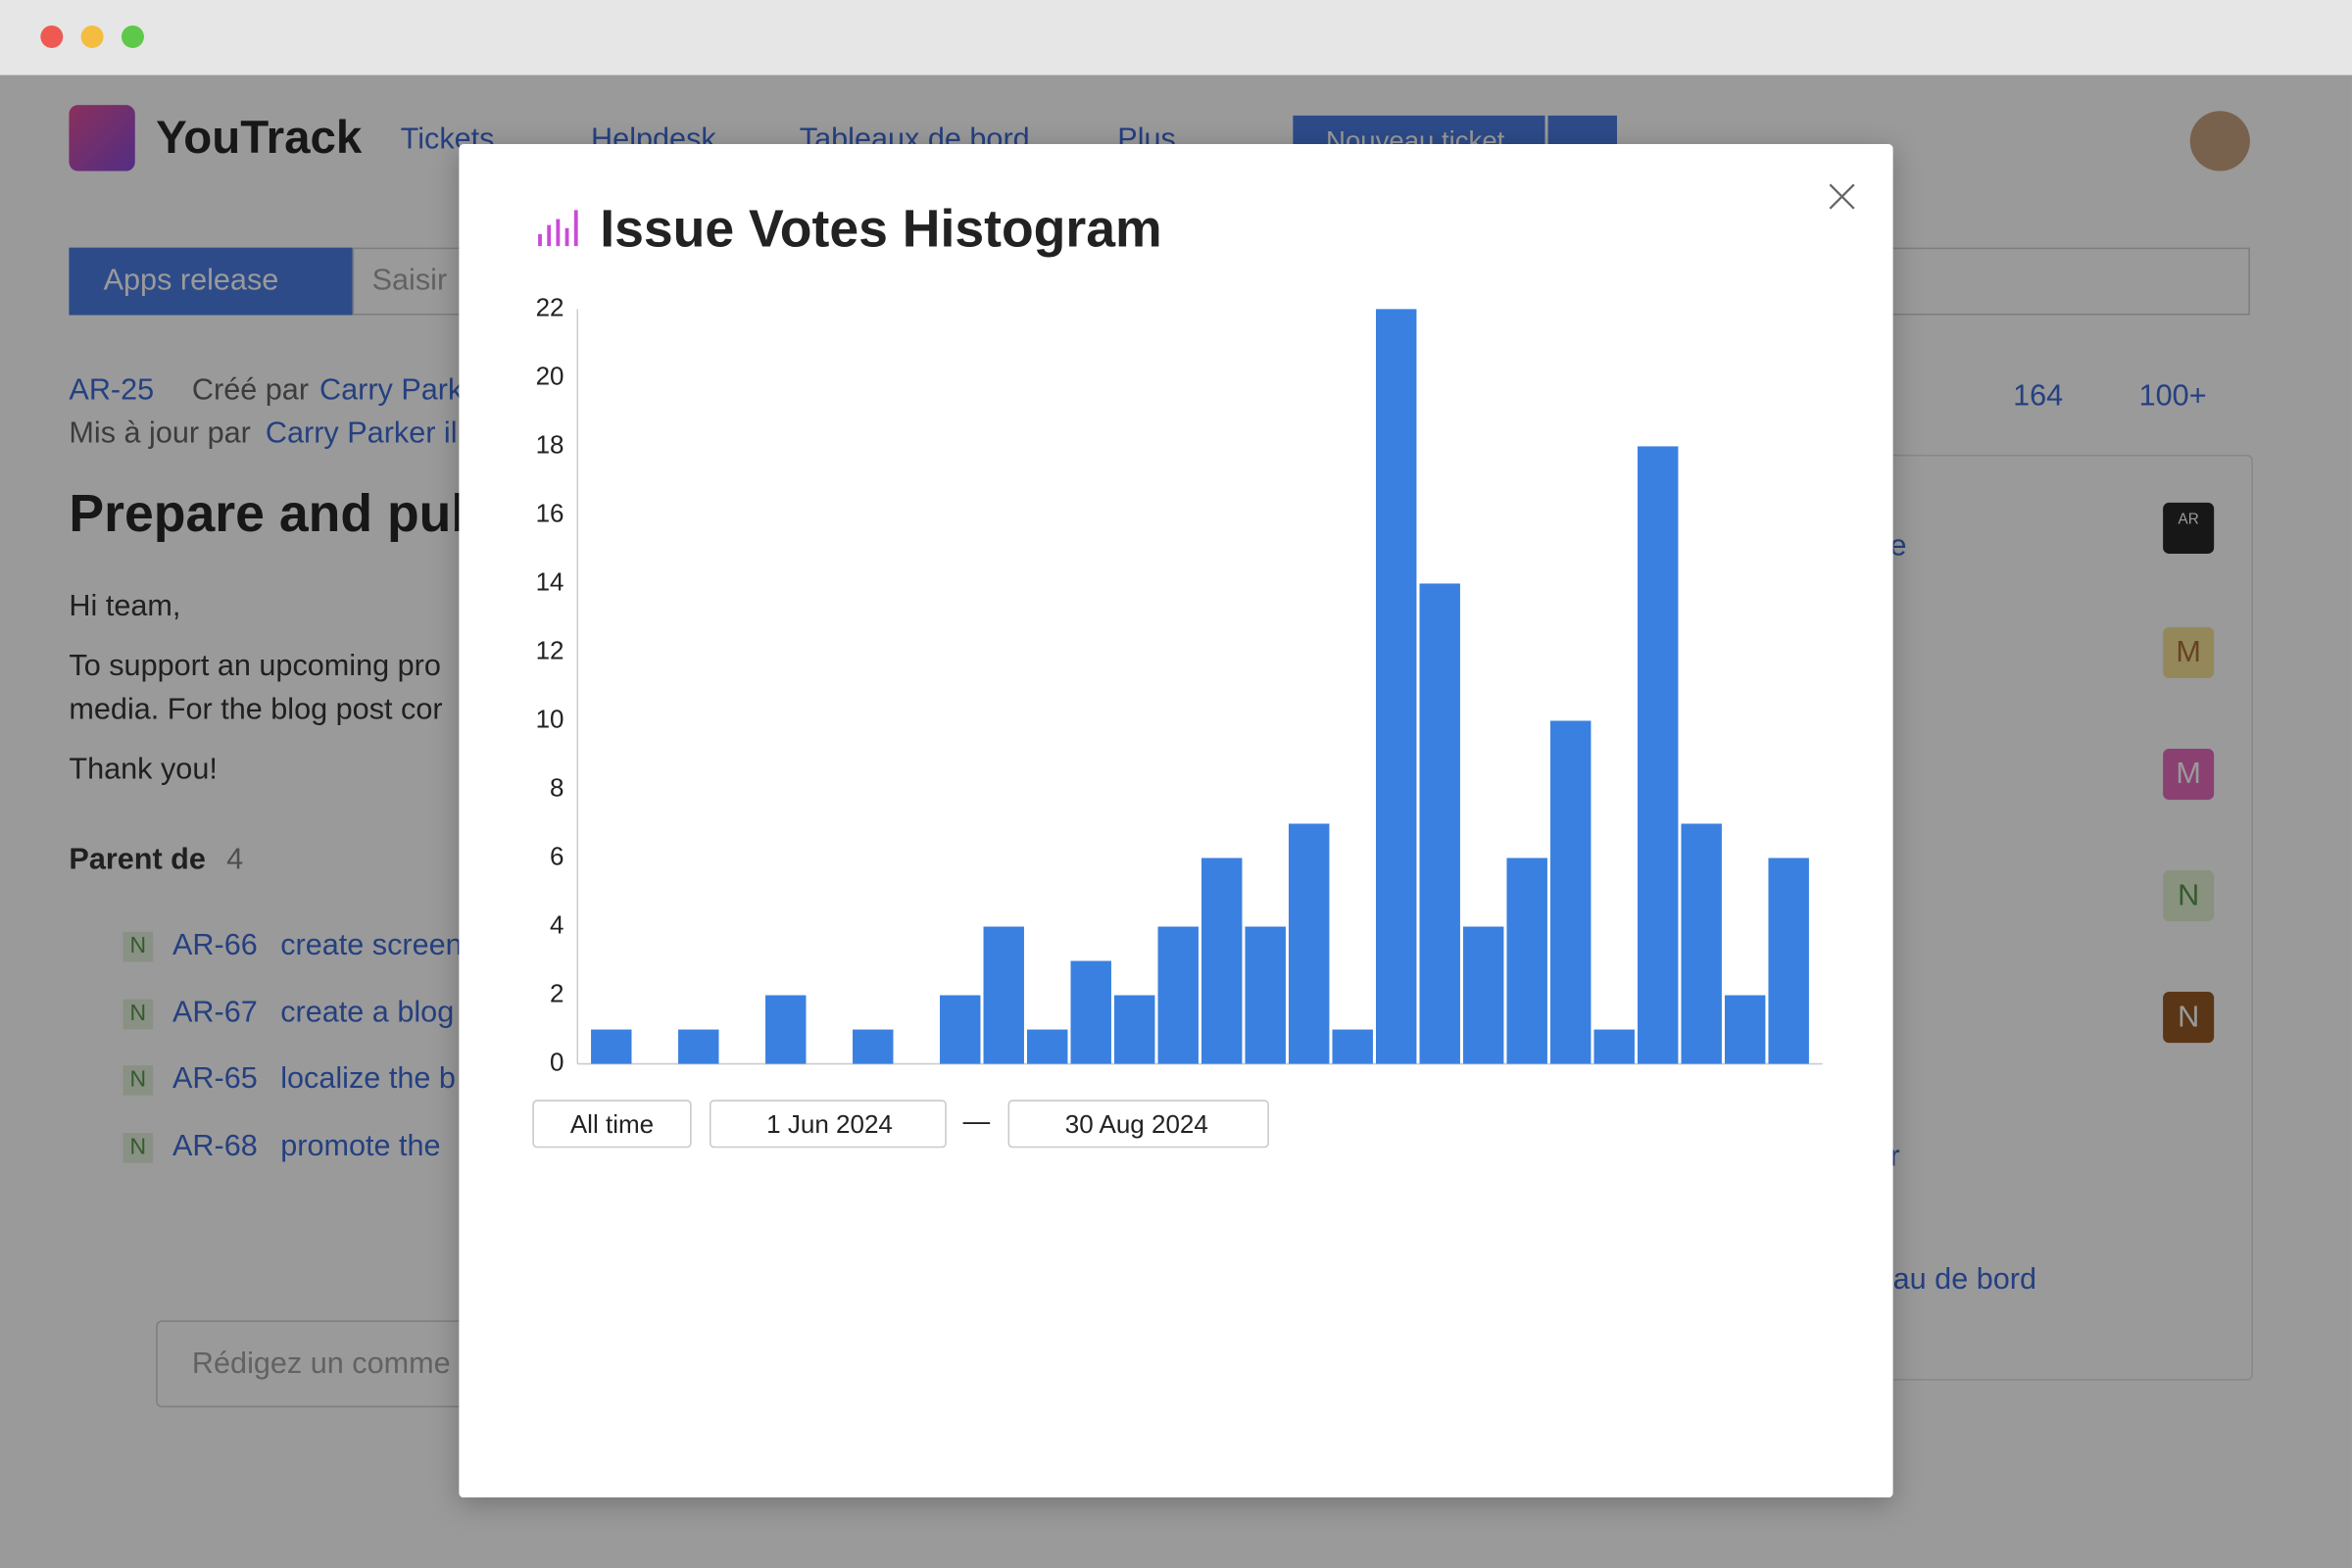  I want to click on to-date: 30 Aug 2024, so click(1138, 1124).